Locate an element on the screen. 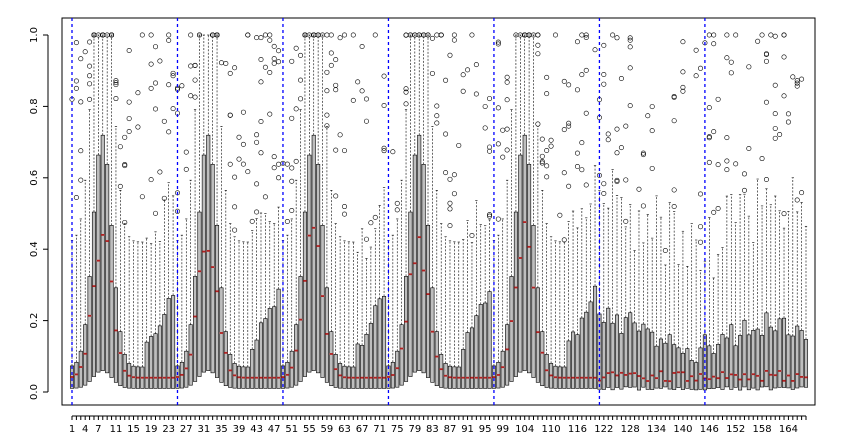 The height and width of the screenshot is (444, 855). x-tick-label: 95 is located at coordinates (485, 429).